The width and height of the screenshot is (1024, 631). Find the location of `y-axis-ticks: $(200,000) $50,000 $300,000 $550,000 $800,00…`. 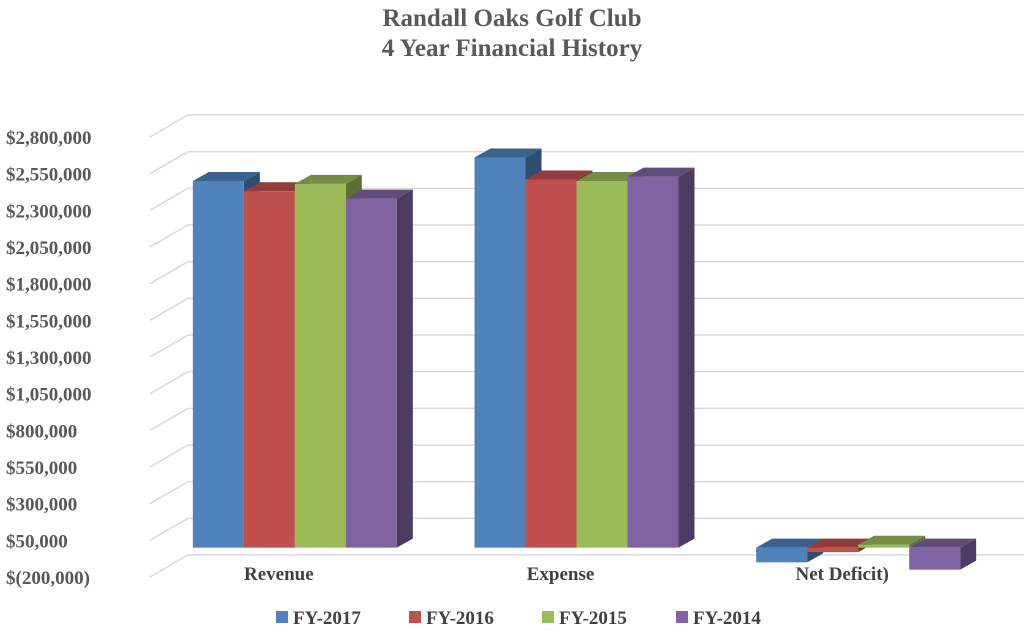

y-axis-ticks: $(200,000) $50,000 $300,000 $550,000 $800,00… is located at coordinates (49, 358).